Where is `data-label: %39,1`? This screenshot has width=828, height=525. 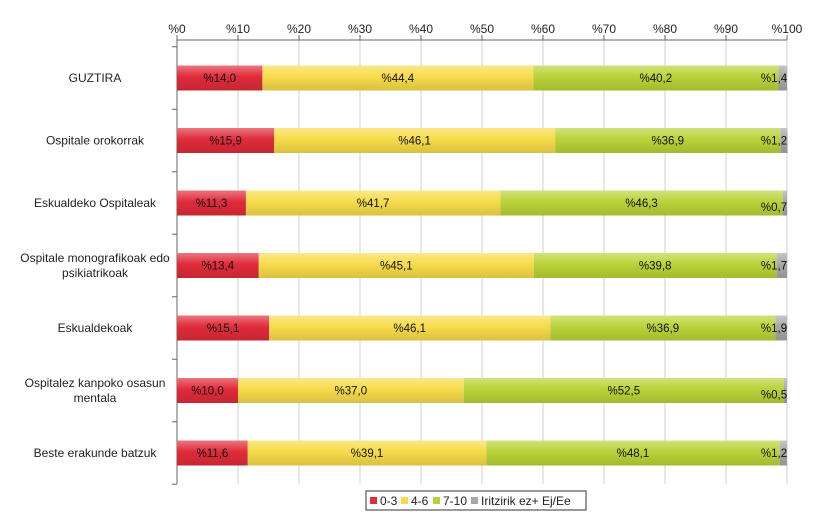
data-label: %39,1 is located at coordinates (367, 454).